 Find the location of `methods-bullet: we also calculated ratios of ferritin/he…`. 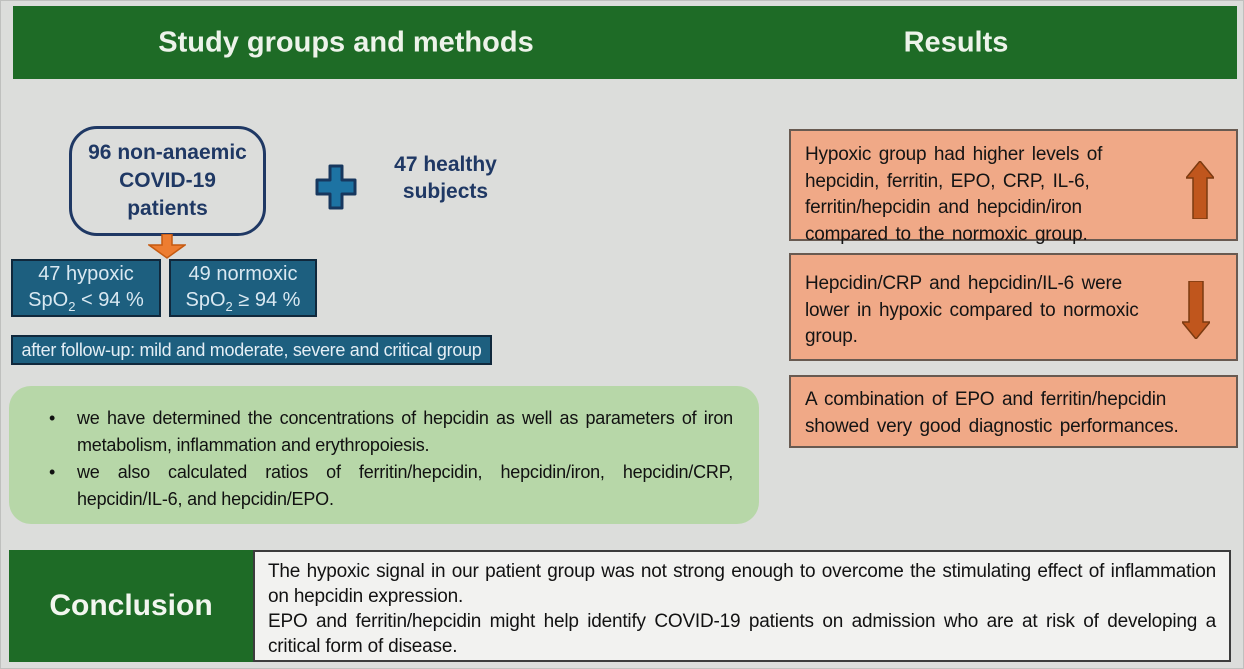

methods-bullet: we also calculated ratios of ferritin/he… is located at coordinates (376, 486).